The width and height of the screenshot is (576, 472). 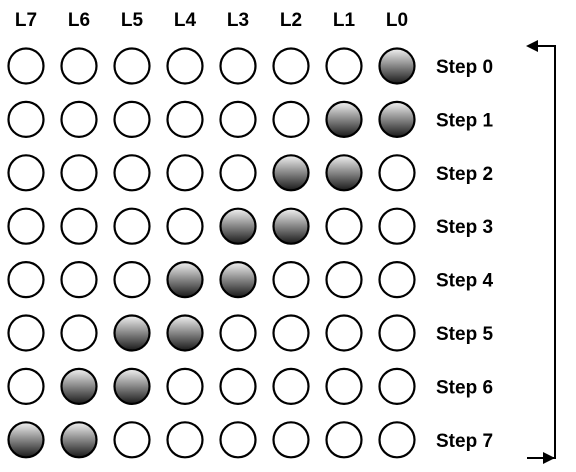 I want to click on led-l6-step-6-on, so click(x=79, y=386).